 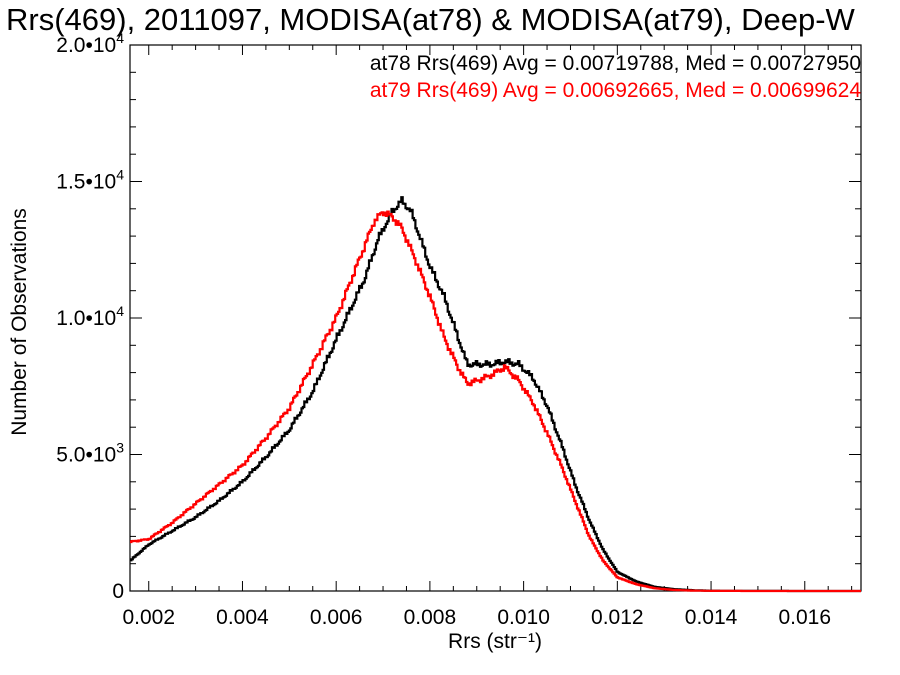 What do you see at coordinates (711, 617) in the screenshot?
I see `x-tick-label: 0.014` at bounding box center [711, 617].